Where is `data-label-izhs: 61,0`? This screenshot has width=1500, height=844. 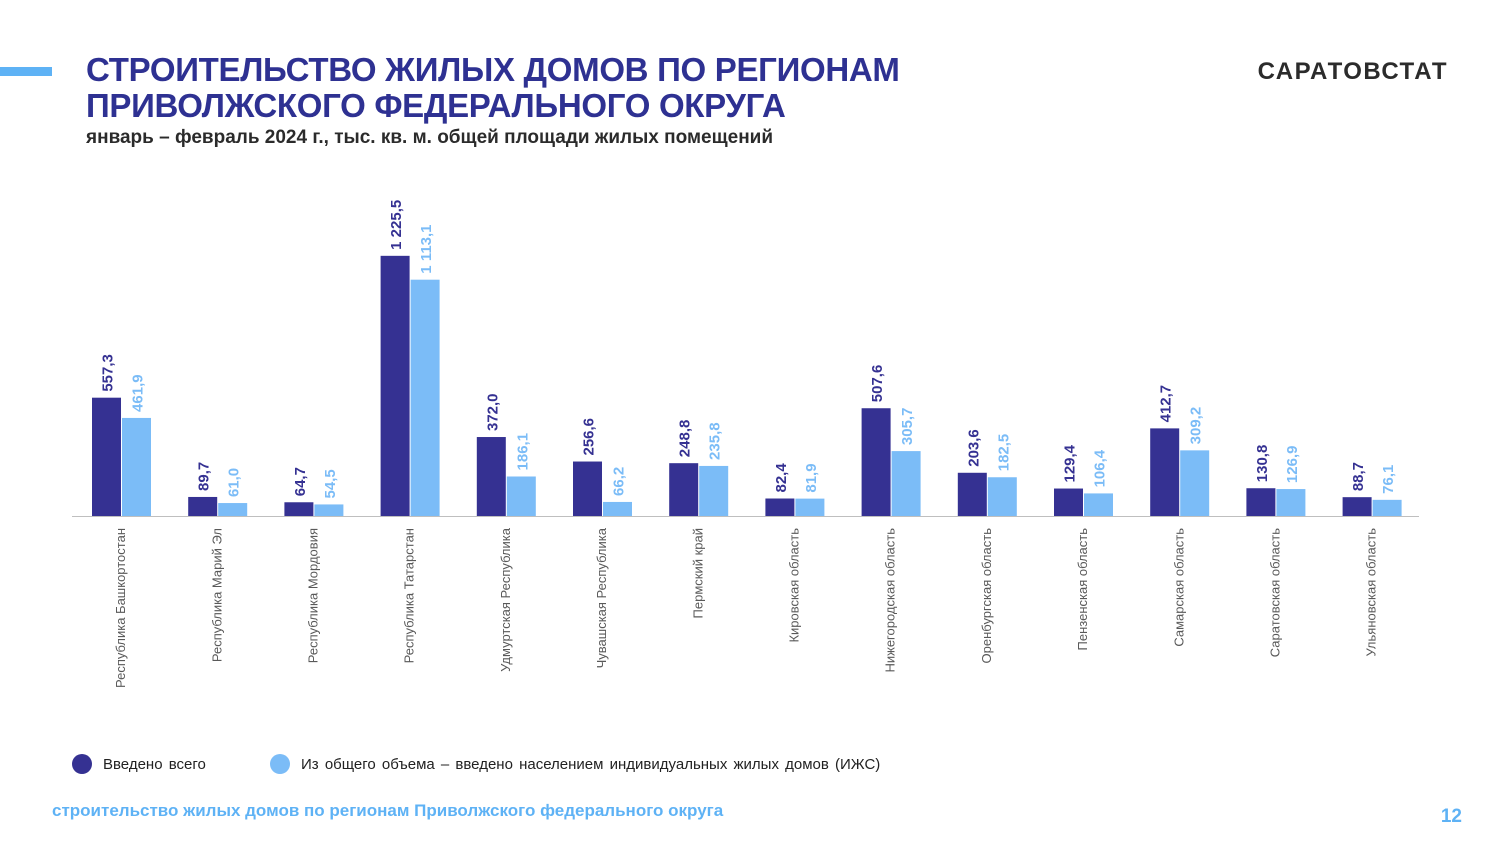
data-label-izhs: 61,0 is located at coordinates (234, 482).